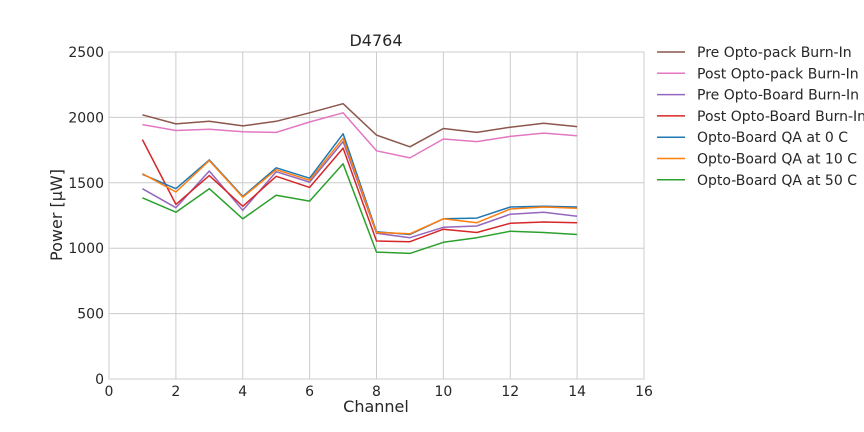  I want to click on x-axis-label: Channel, so click(376, 406).